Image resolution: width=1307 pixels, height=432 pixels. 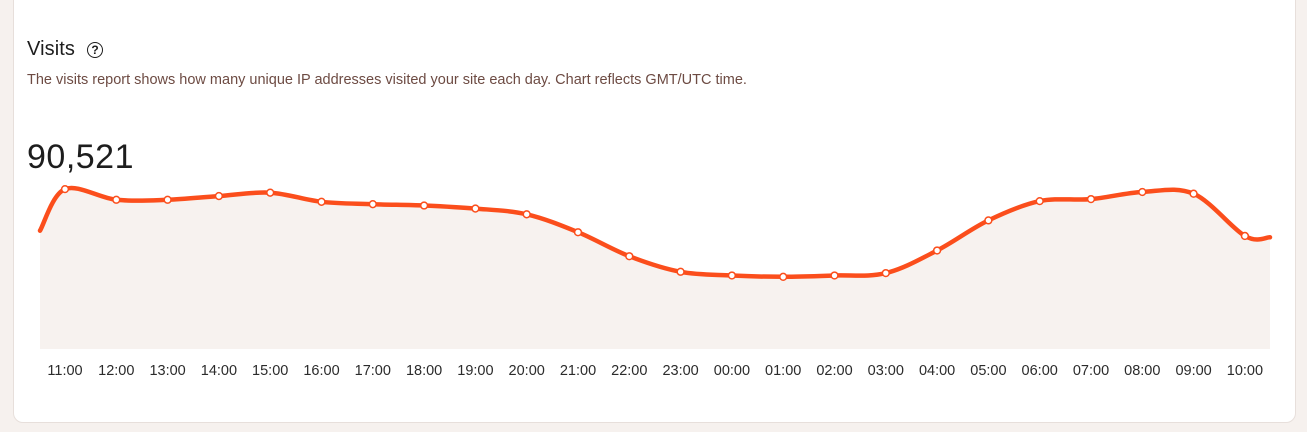 What do you see at coordinates (116, 371) in the screenshot?
I see `x-tick-label: 12:00` at bounding box center [116, 371].